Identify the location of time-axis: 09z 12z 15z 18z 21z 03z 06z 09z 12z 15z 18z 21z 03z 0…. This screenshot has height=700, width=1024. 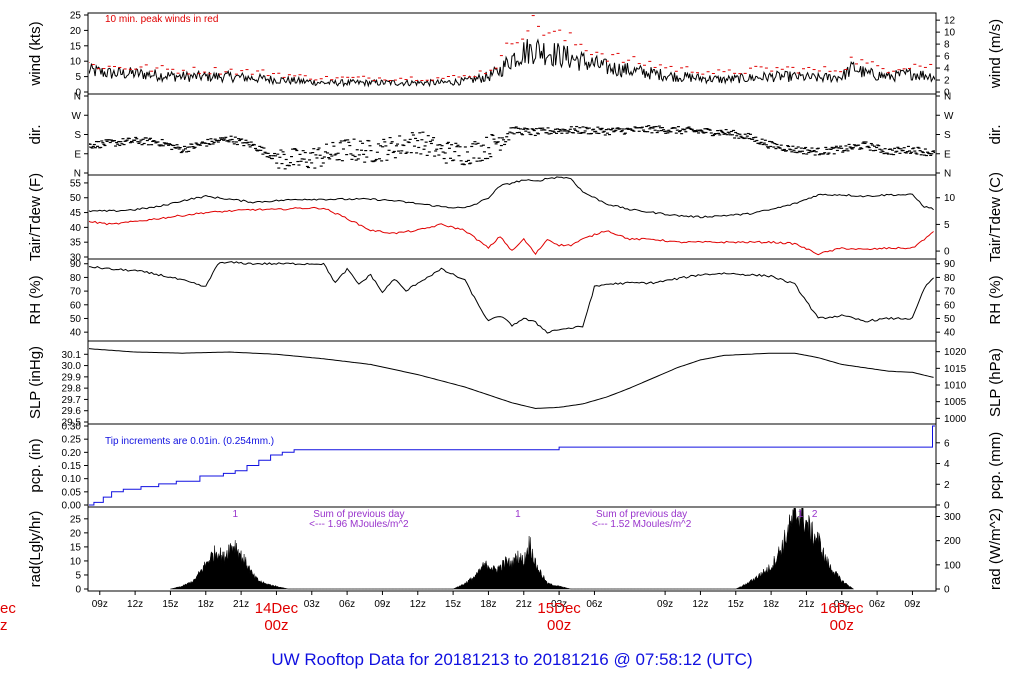
(460, 612).